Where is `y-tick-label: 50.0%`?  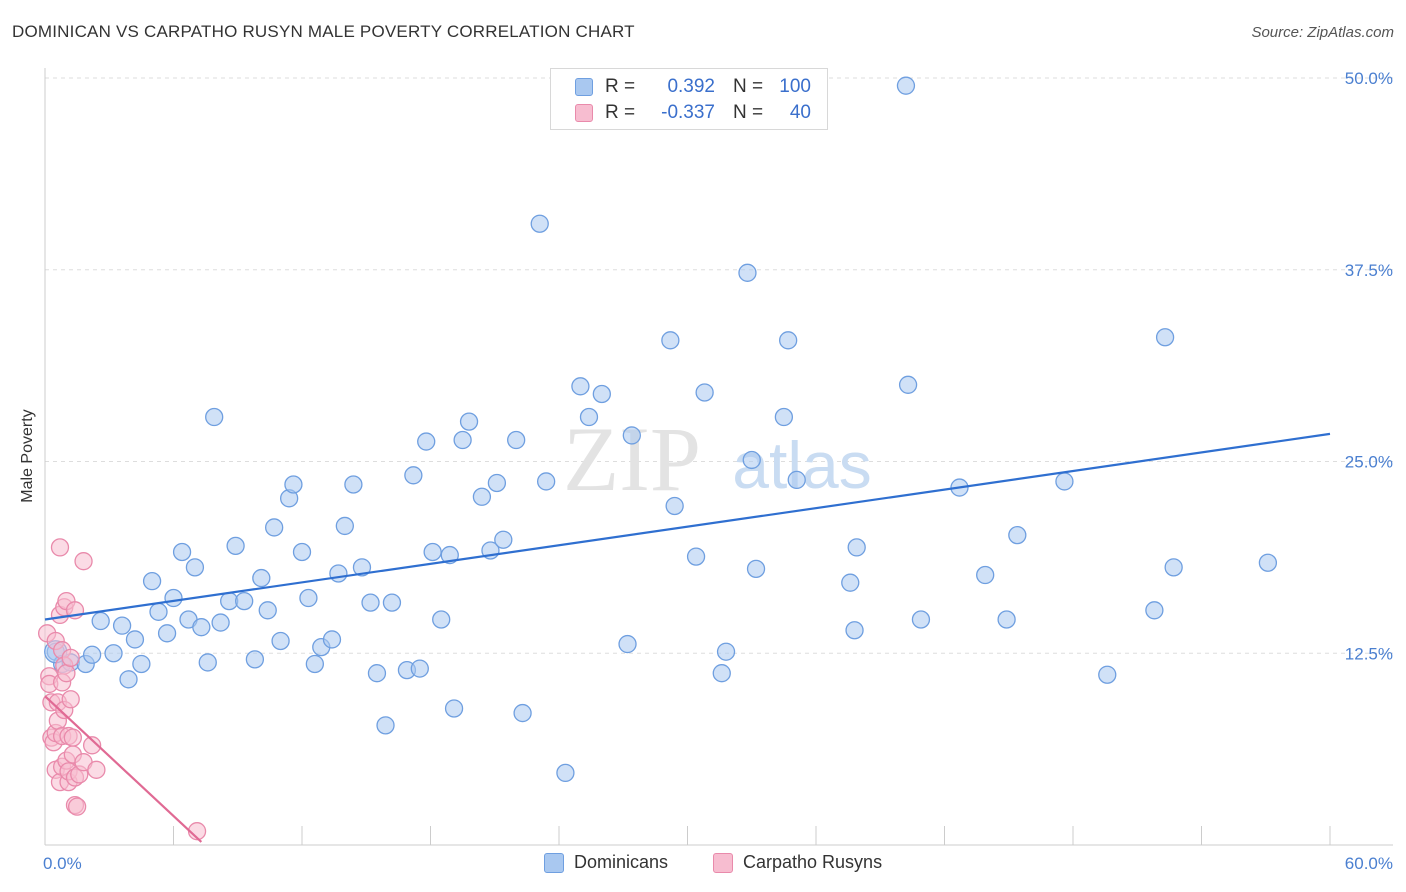 y-tick-label: 50.0% is located at coordinates (1369, 78).